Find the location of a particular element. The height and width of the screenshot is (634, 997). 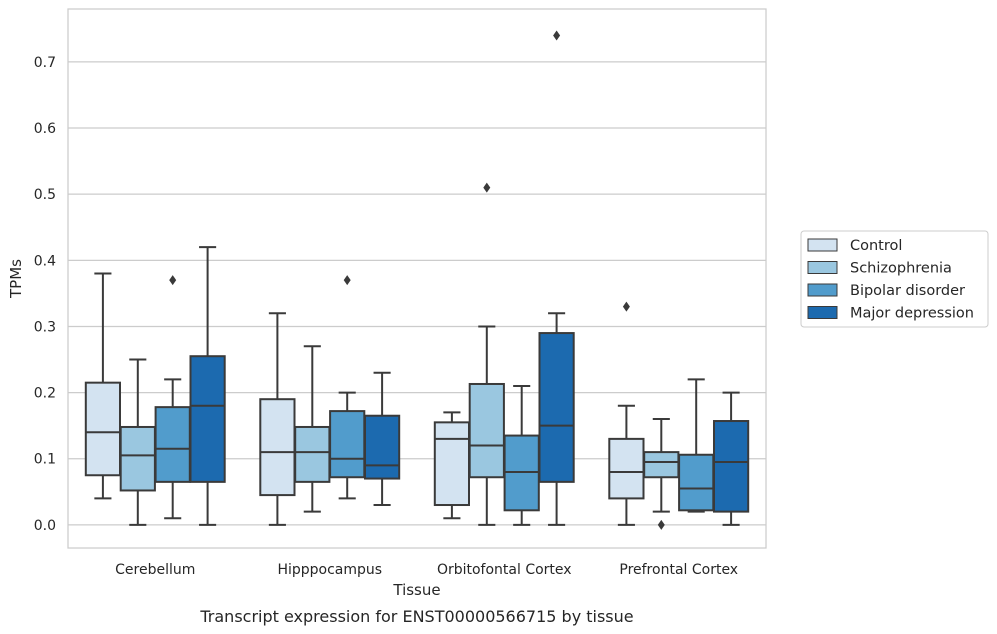

y-tick-label: 0.6 is located at coordinates (45, 129).